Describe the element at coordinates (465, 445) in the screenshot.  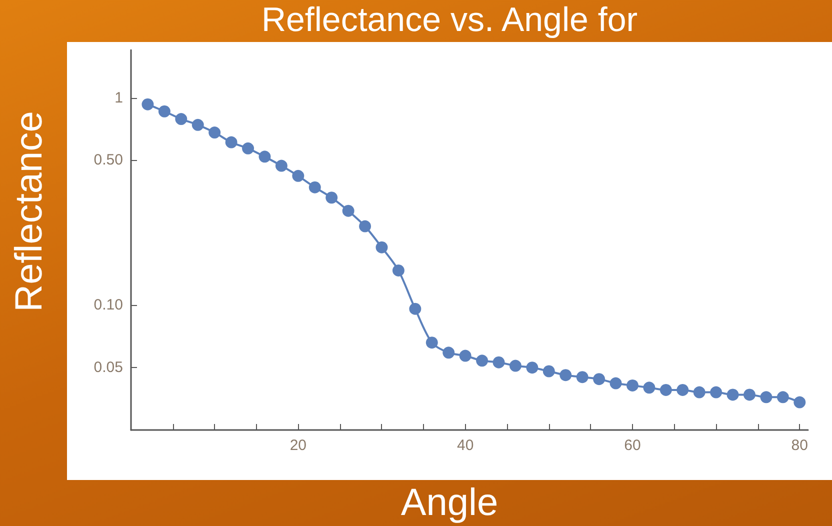
I see `x-tick-label: 40` at that location.